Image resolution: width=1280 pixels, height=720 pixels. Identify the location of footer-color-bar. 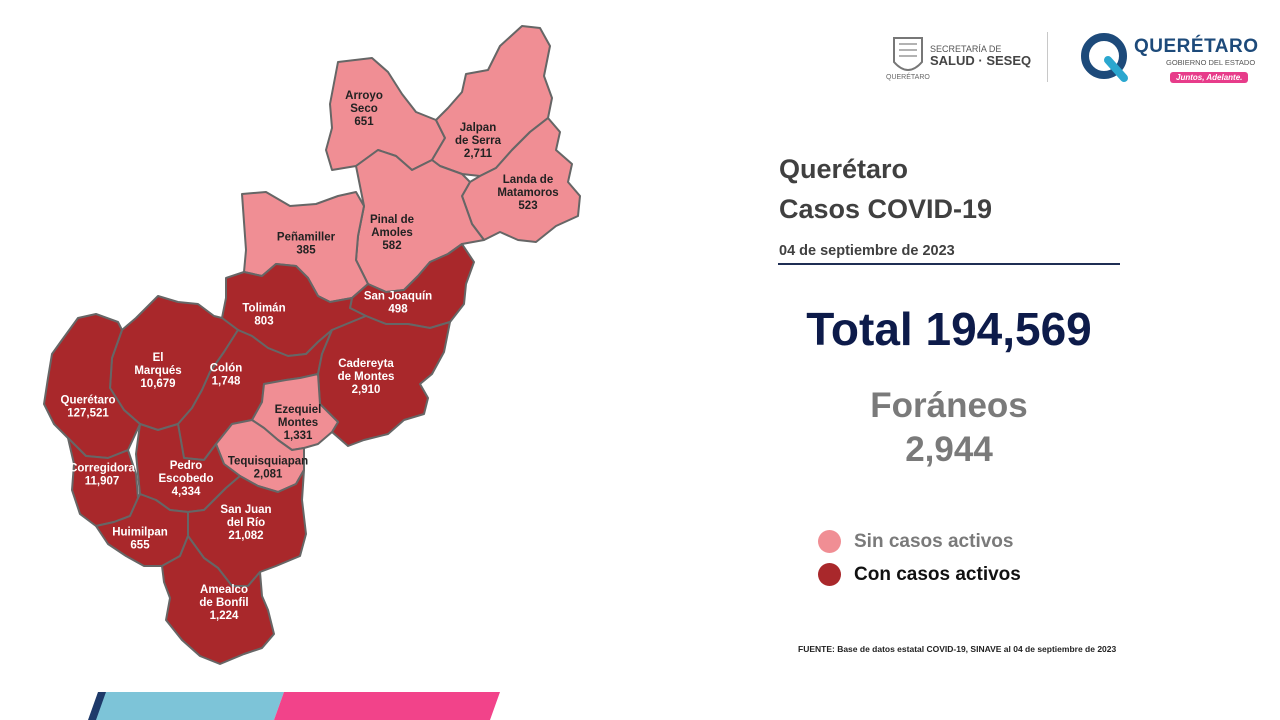
(294, 706).